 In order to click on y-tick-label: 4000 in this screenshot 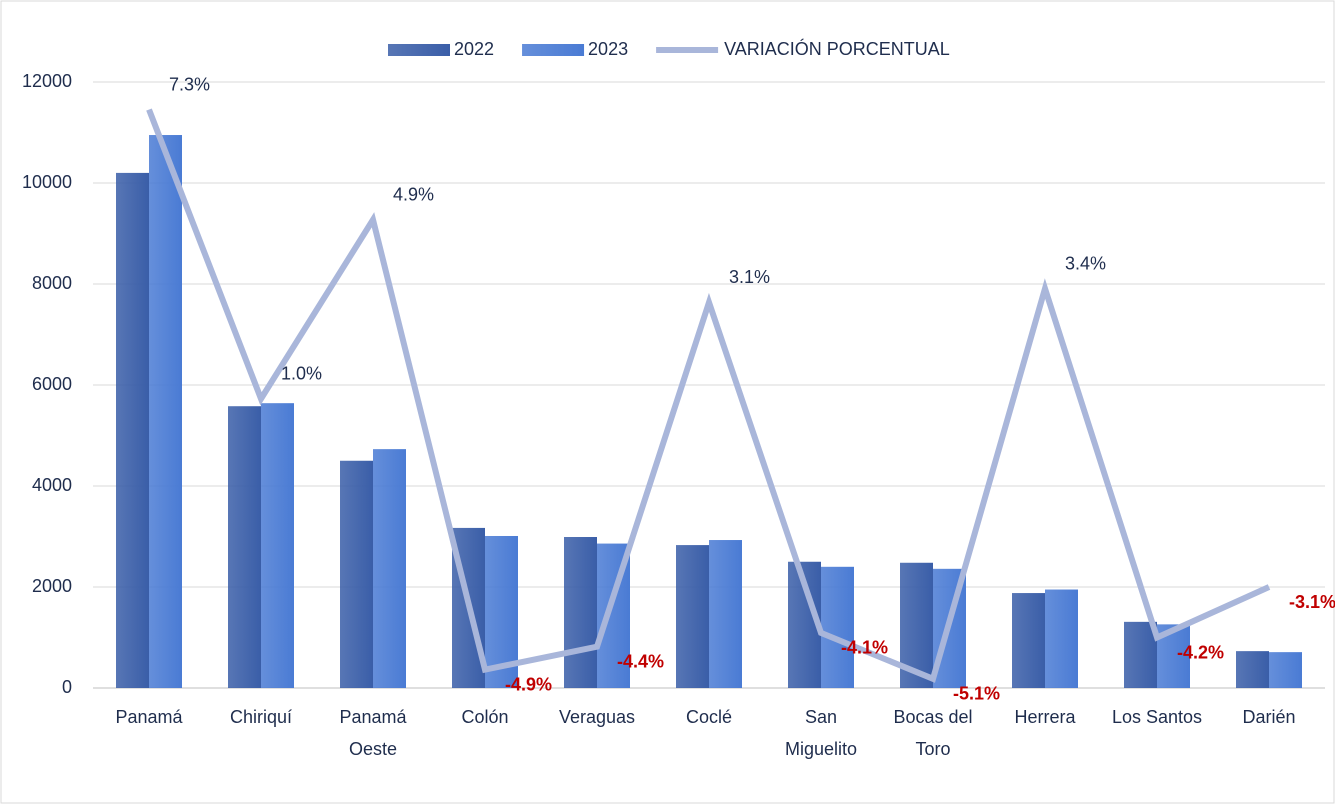, I will do `click(52, 485)`.